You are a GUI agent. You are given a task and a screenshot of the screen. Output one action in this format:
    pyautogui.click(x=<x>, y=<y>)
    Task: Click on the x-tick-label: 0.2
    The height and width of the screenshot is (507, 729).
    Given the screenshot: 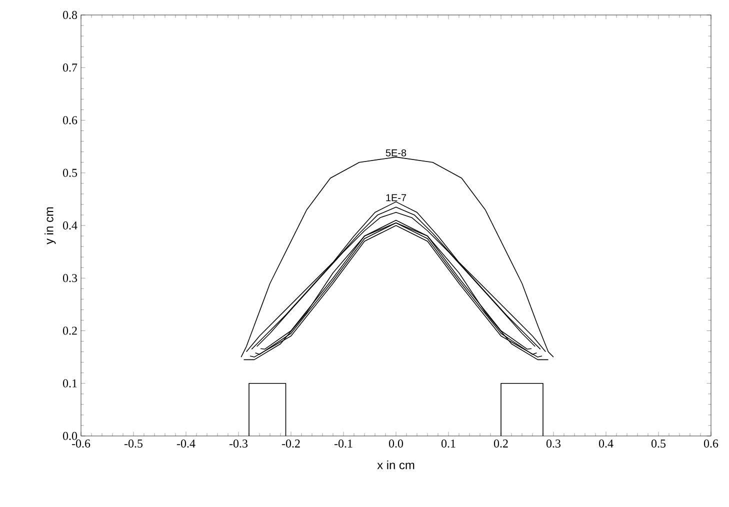 What is the action you would take?
    pyautogui.click(x=501, y=444)
    